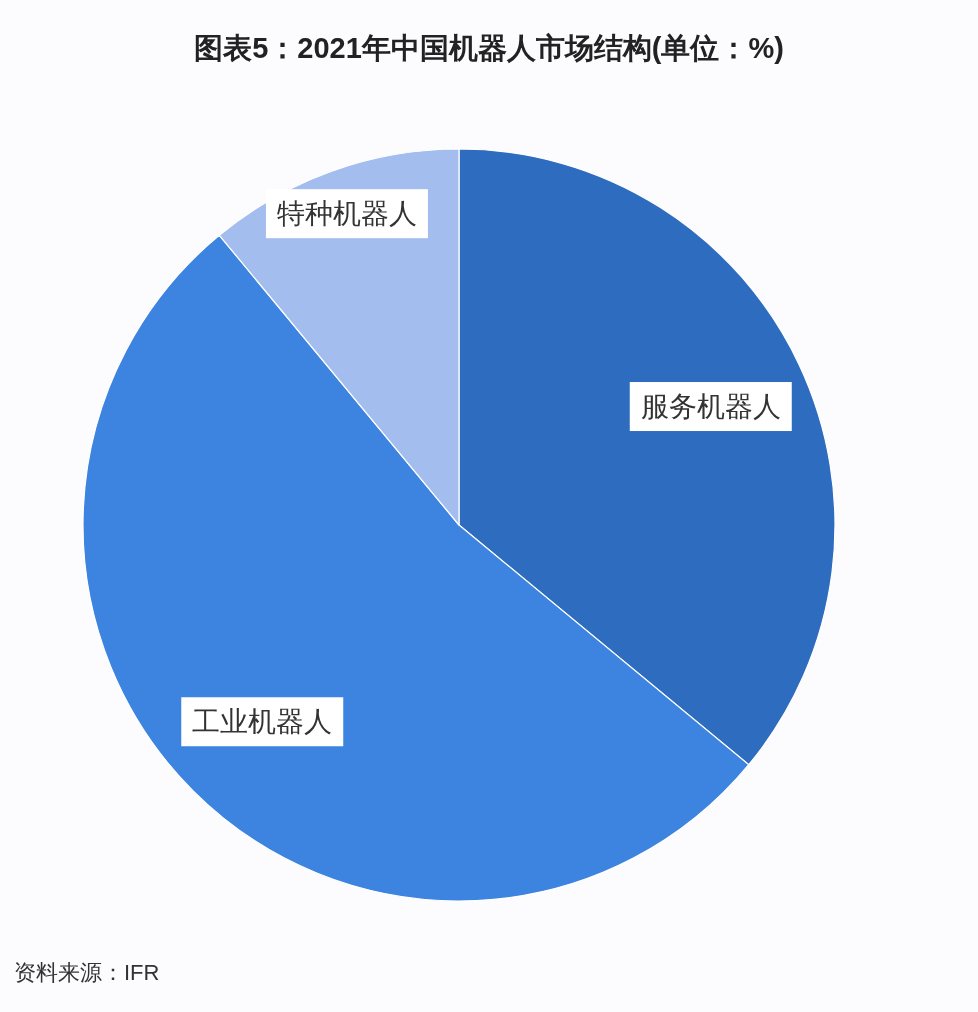  Describe the element at coordinates (489, 48) in the screenshot. I see `chart-title: 图表5：2021年中国机器人市场结构(单位：%)` at that location.